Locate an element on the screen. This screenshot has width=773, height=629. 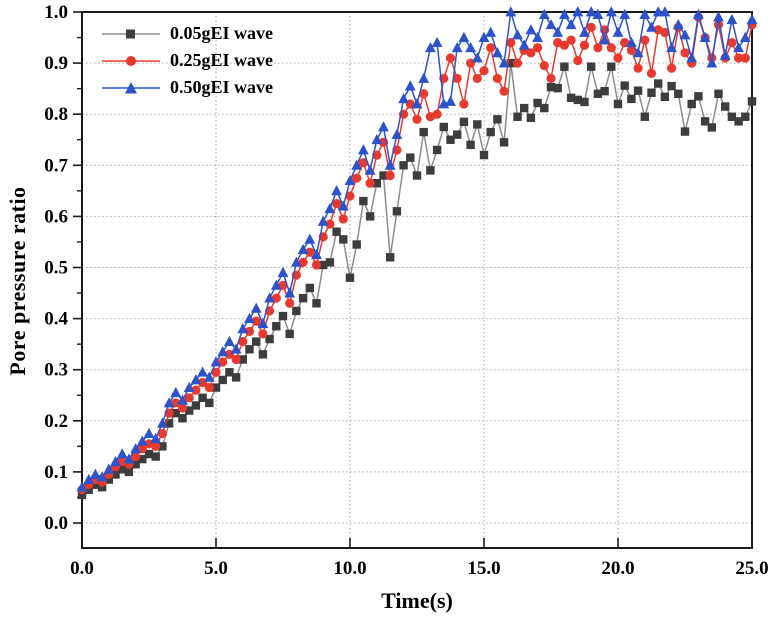
svg-text: 15.0 is located at coordinates (483, 568).